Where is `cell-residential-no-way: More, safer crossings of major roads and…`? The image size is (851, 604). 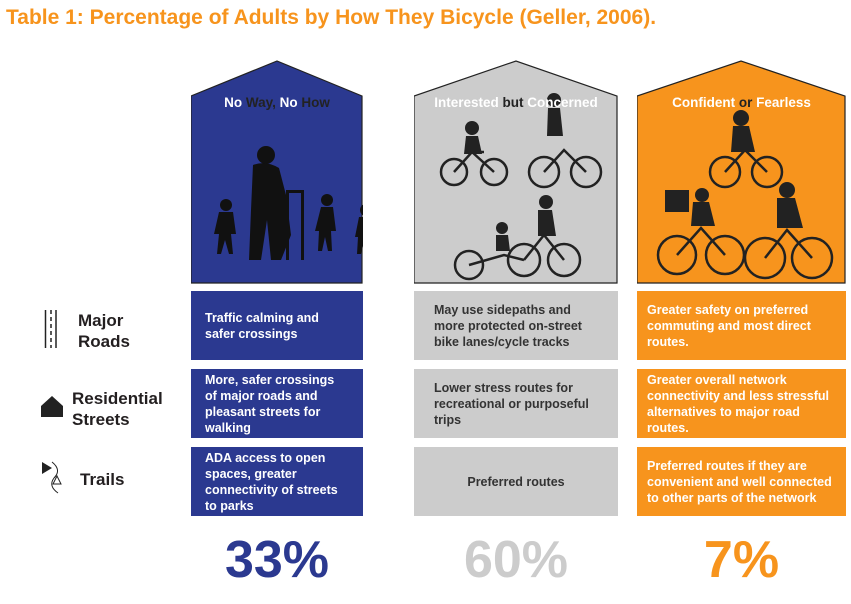
cell-residential-no-way: More, safer crossings of major roads and… is located at coordinates (277, 403).